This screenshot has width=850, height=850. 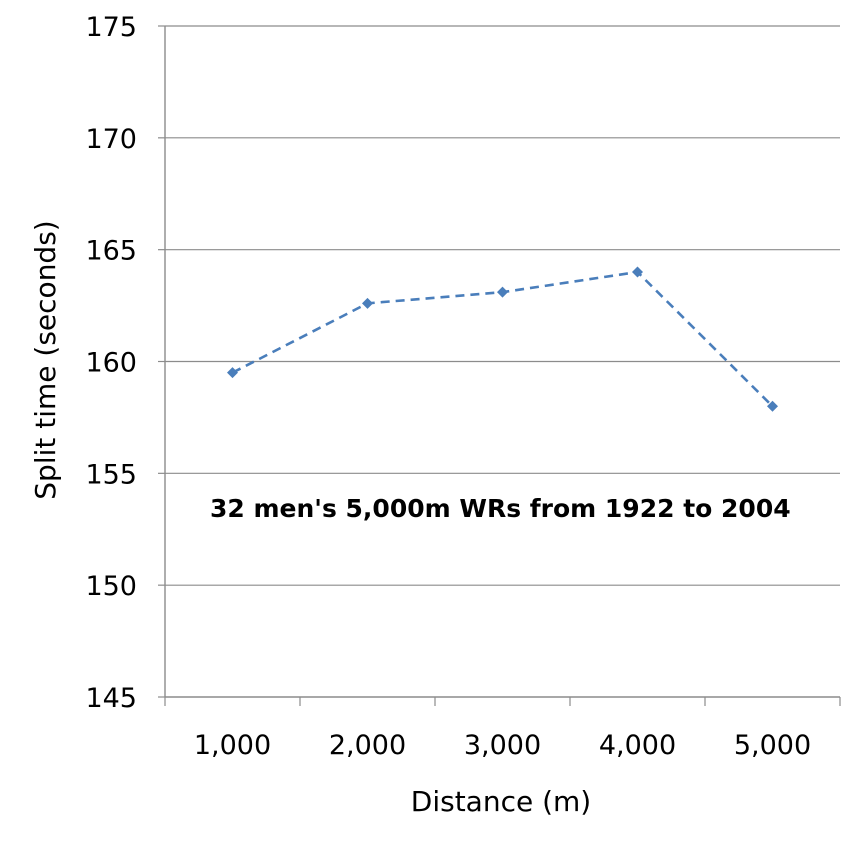 I want to click on series-markers, so click(x=502, y=339).